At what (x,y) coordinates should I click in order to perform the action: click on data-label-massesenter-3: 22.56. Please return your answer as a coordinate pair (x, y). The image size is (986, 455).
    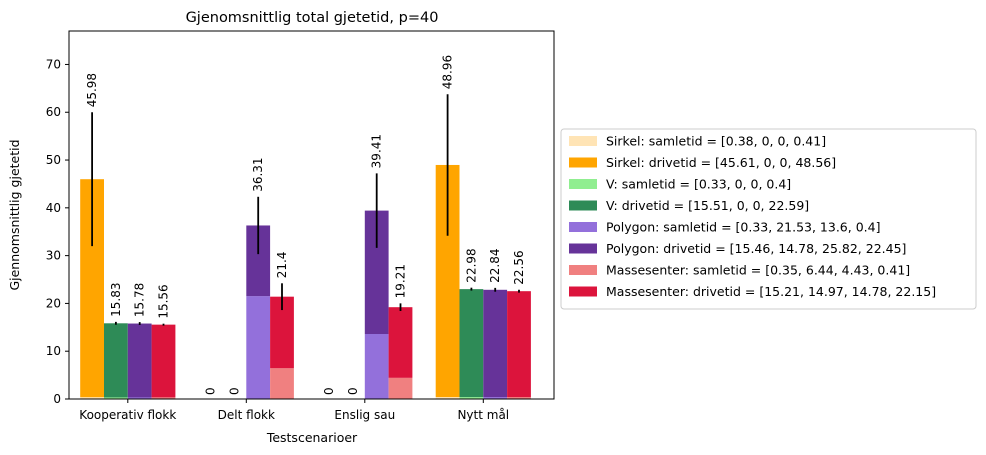
    Looking at the image, I should click on (519, 267).